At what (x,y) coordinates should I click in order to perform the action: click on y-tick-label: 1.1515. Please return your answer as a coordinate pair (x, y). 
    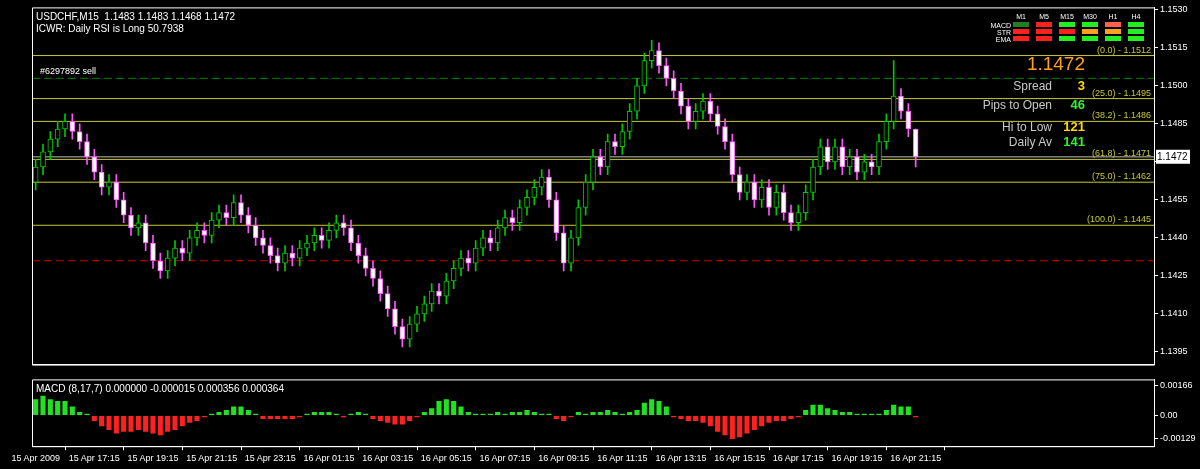
    Looking at the image, I should click on (1174, 47).